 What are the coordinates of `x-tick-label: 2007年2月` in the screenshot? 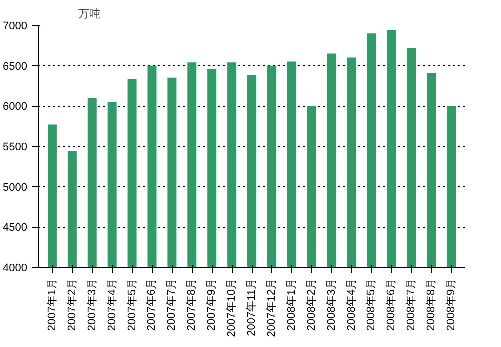 It's located at (72, 305).